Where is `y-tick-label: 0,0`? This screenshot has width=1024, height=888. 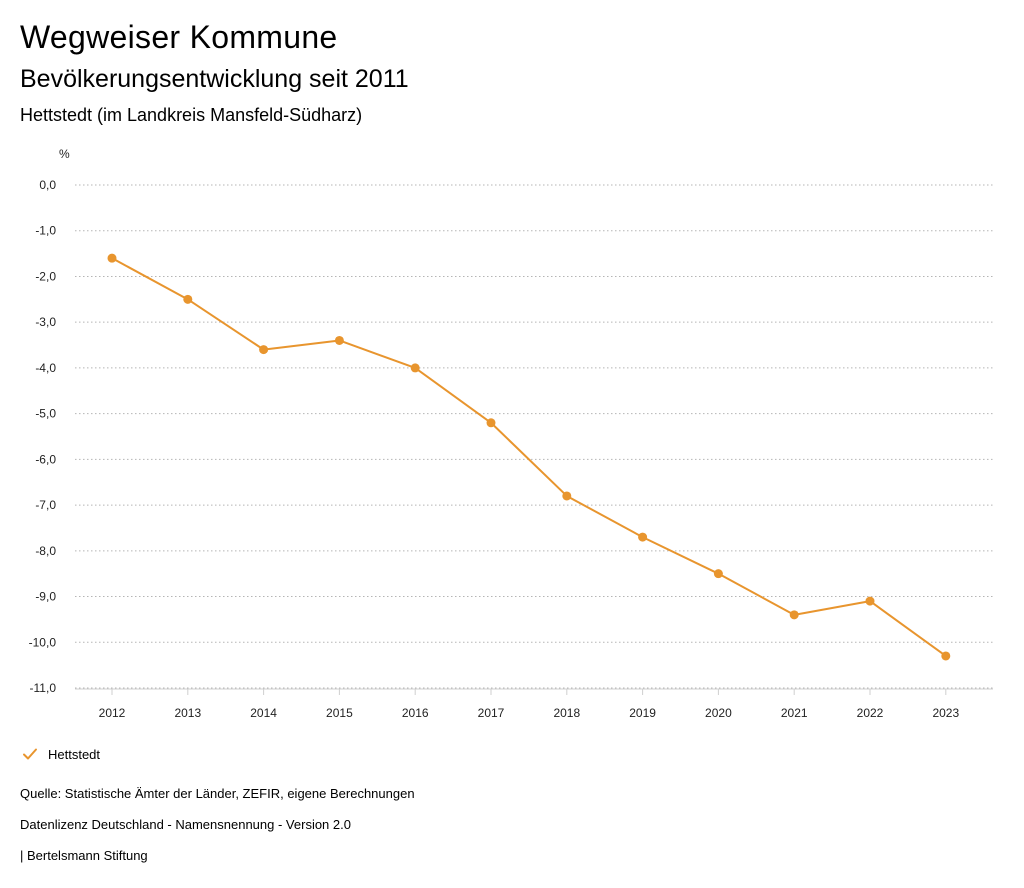 y-tick-label: 0,0 is located at coordinates (47, 185).